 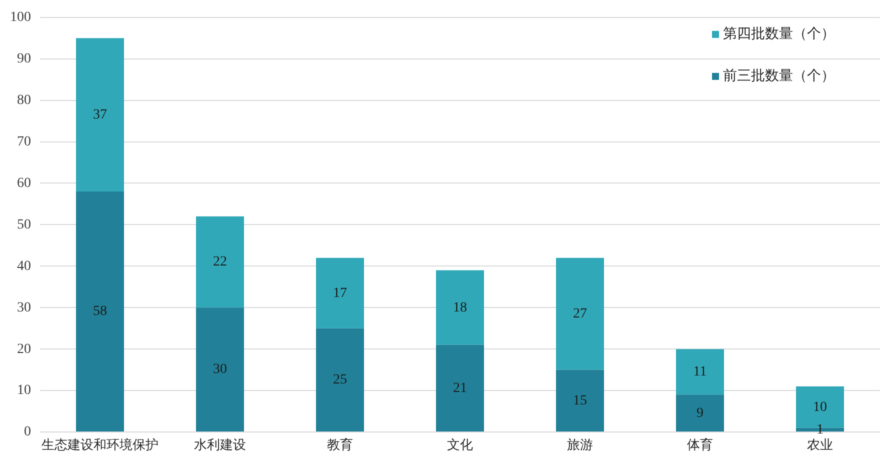 I want to click on data-label: 11, so click(x=700, y=372).